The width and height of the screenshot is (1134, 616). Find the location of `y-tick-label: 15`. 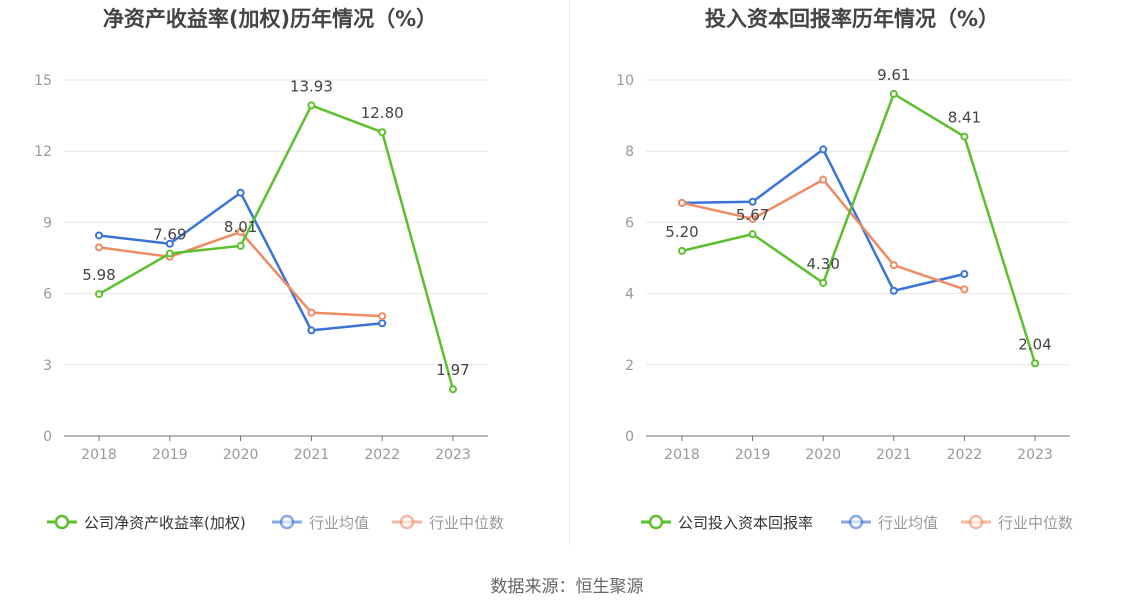

y-tick-label: 15 is located at coordinates (43, 81).